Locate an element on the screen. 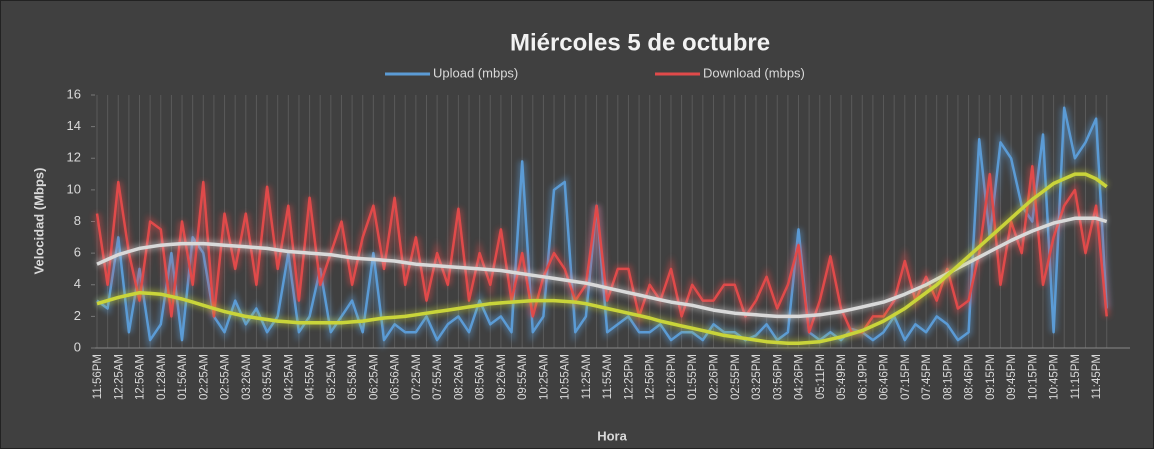 The image size is (1154, 449). x-tick-label: 10:15PM is located at coordinates (1033, 377).